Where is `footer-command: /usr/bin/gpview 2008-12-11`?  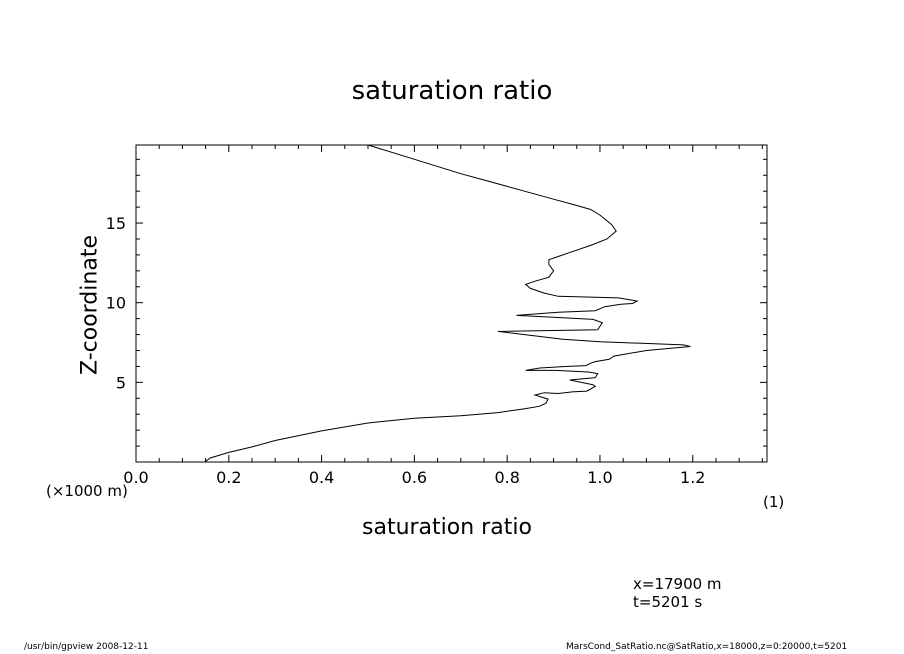
footer-command: /usr/bin/gpview 2008-12-11 is located at coordinates (86, 647).